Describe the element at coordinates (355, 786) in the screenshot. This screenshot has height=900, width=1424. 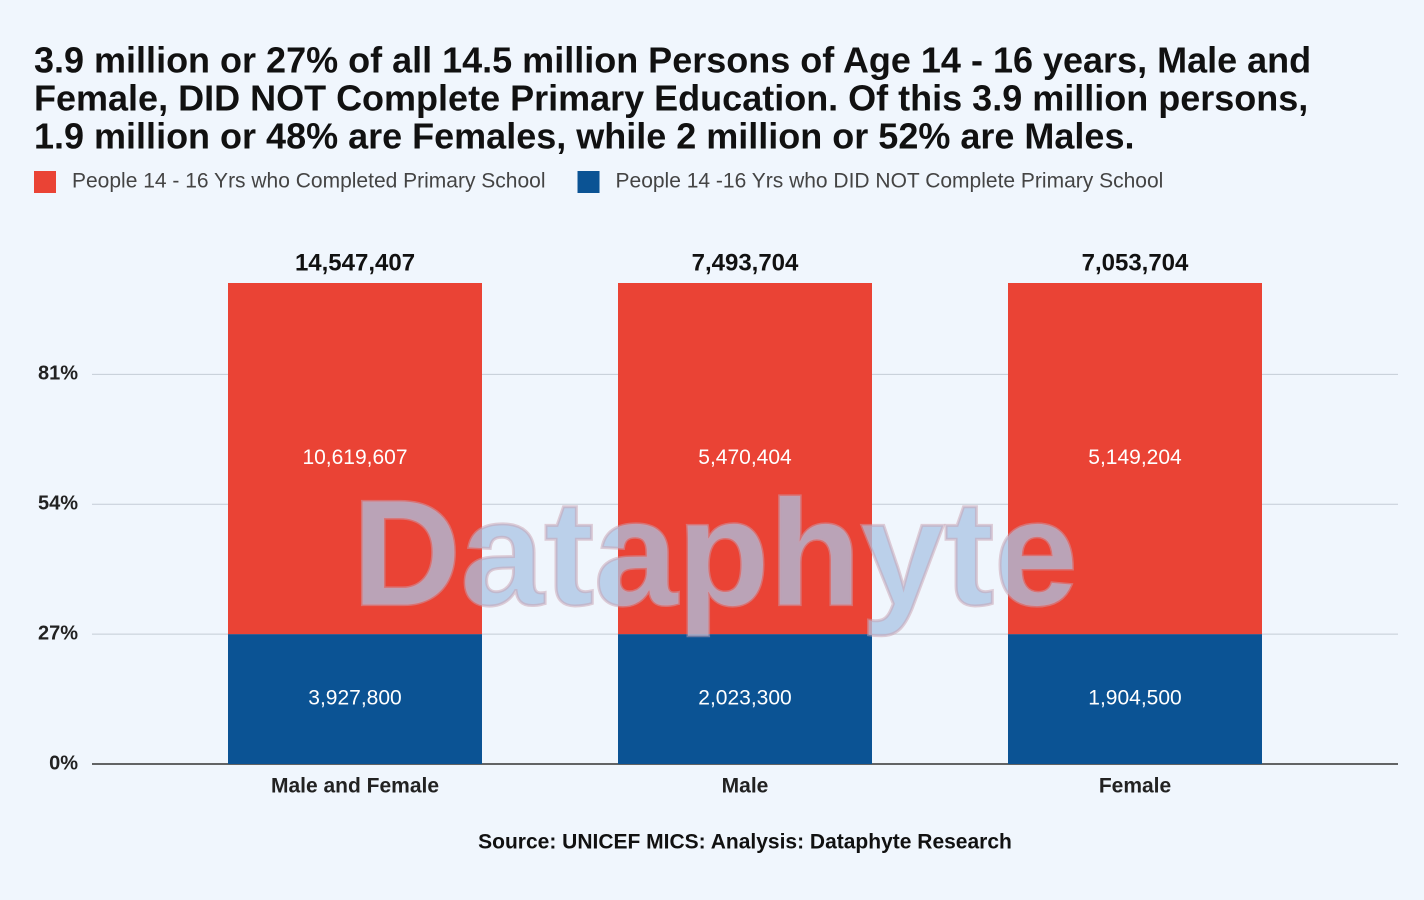
I see `x-tick-label: Male and Female` at that location.